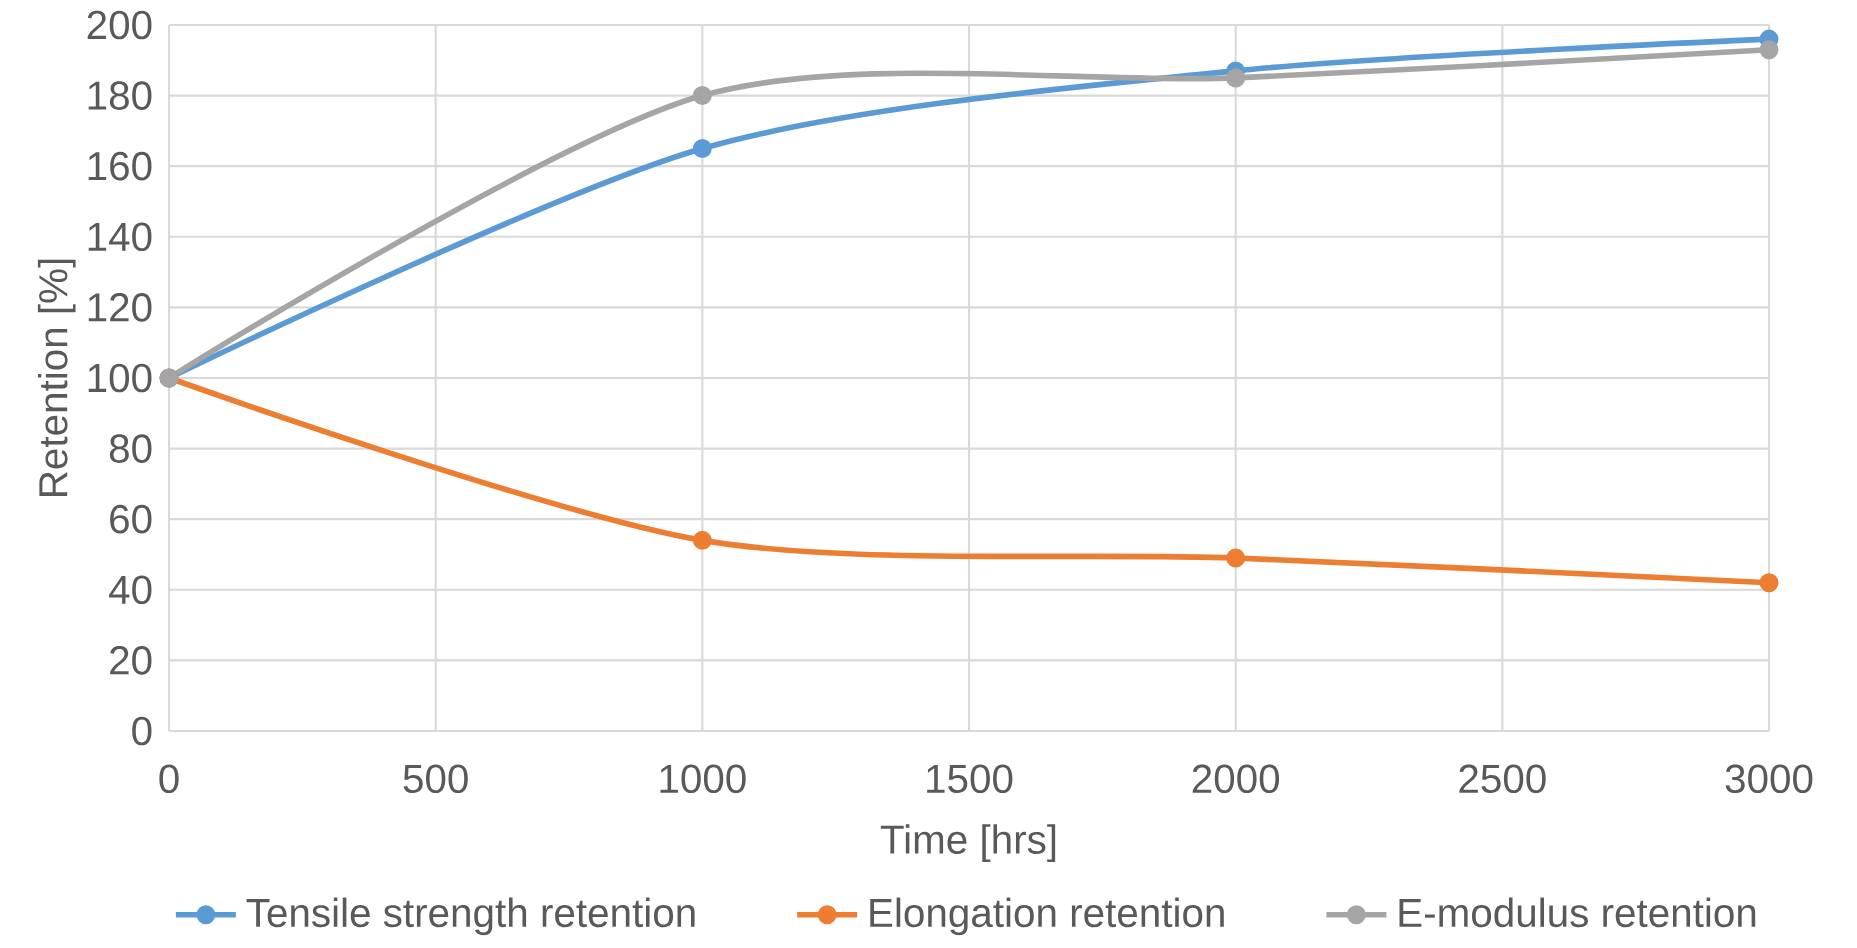 Image resolution: width=1857 pixels, height=948 pixels. Describe the element at coordinates (703, 779) in the screenshot. I see `x-tick-label: 1000` at that location.